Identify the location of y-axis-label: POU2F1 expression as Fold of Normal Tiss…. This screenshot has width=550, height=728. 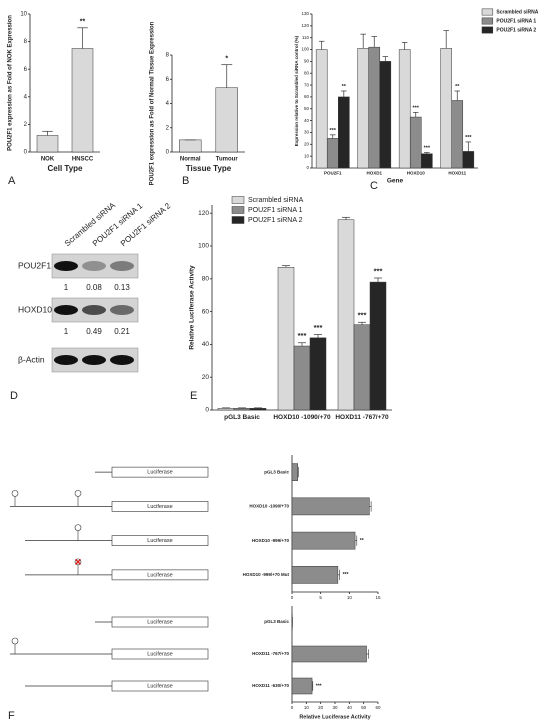
(153, 103).